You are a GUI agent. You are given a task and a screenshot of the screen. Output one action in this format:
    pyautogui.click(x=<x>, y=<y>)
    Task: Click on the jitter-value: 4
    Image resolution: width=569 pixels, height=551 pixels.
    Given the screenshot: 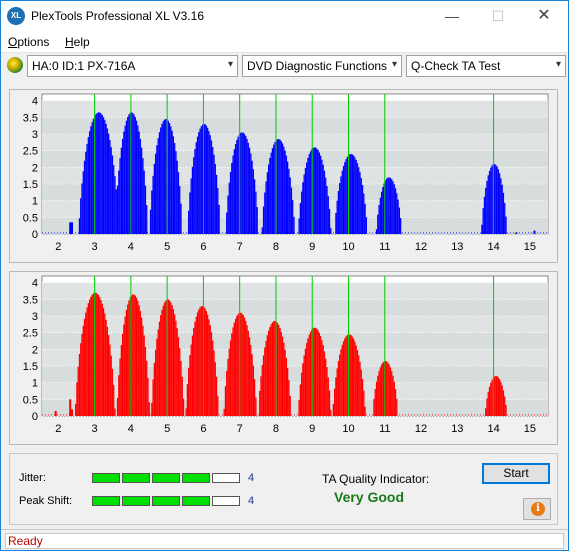 What is the action you would take?
    pyautogui.click(x=251, y=478)
    